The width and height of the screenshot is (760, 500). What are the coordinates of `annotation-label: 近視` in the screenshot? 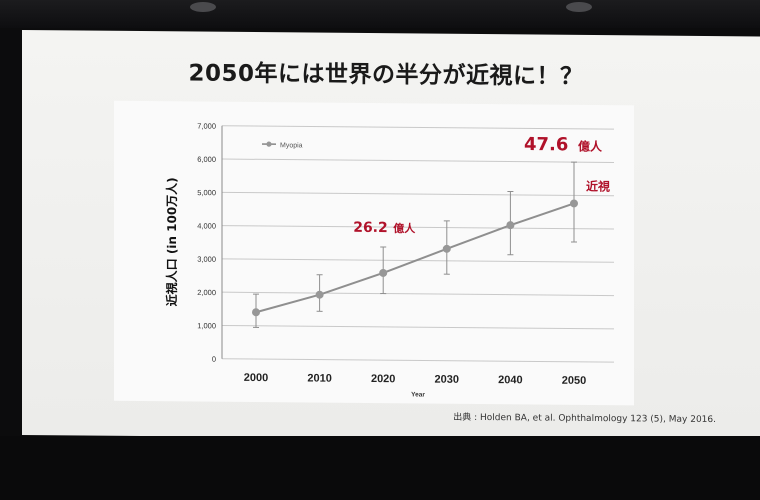 It's located at (598, 186).